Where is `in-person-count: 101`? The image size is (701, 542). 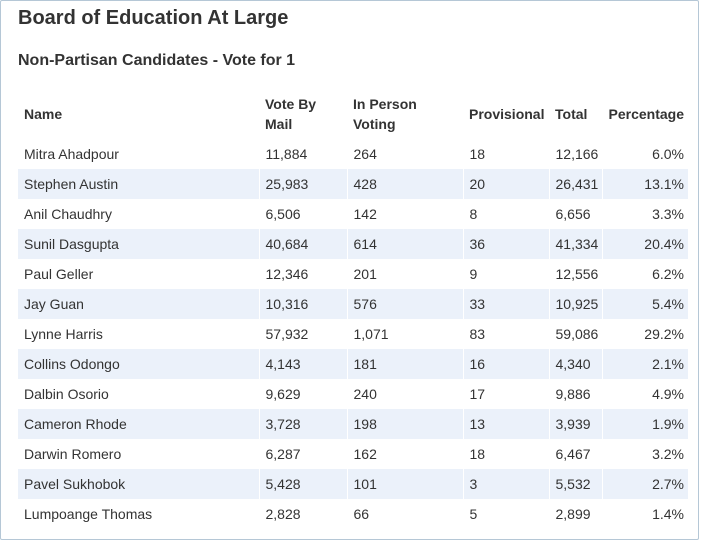 in-person-count: 101 is located at coordinates (404, 484).